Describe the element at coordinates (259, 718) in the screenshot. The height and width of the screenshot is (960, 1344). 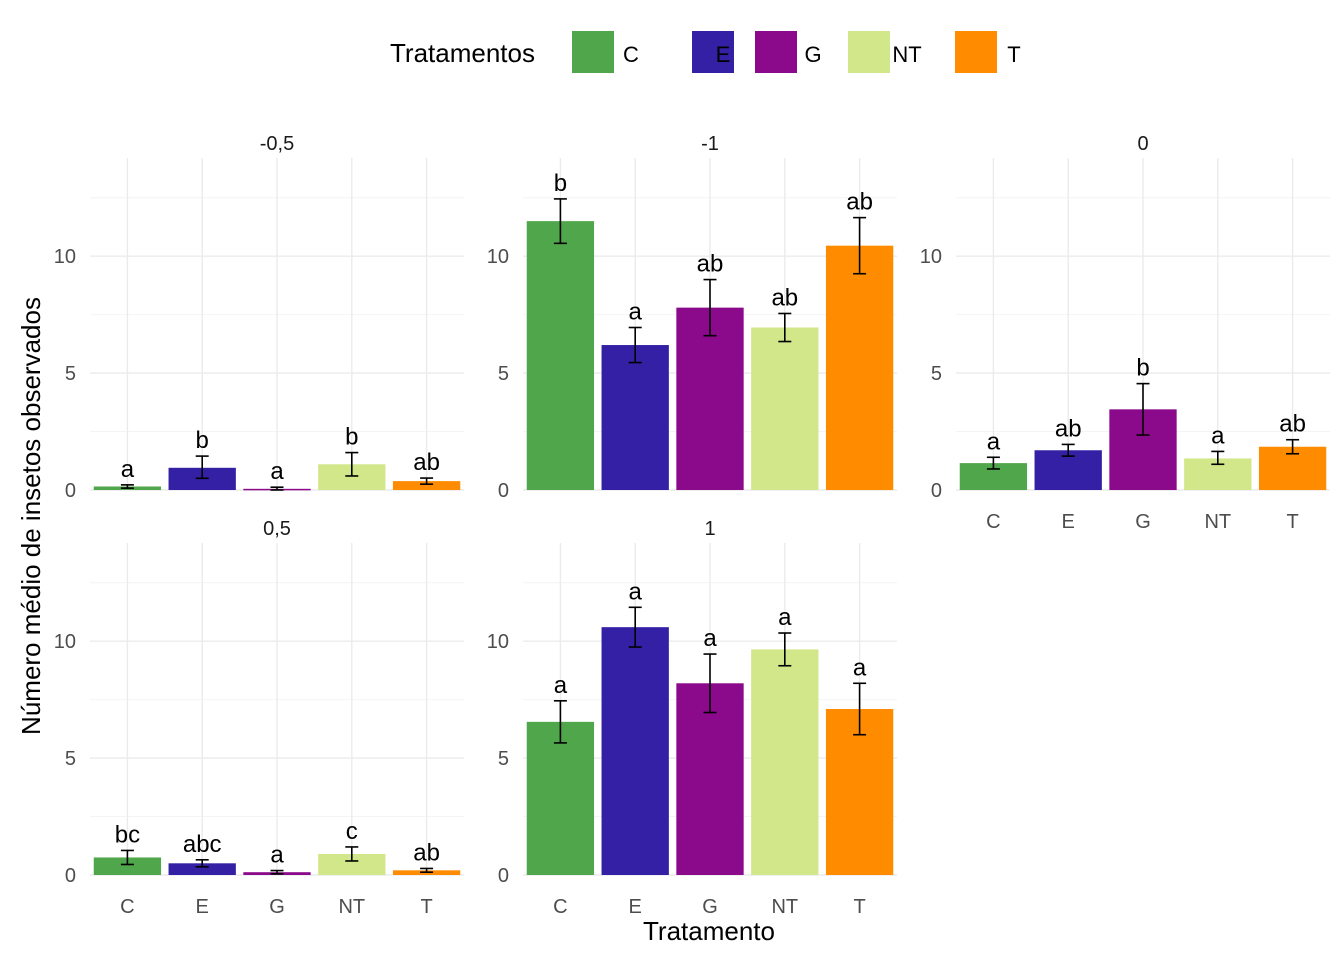
I see `panel-3: 0,5 0 5 10 bc abc a c ab C E G NT T` at that location.